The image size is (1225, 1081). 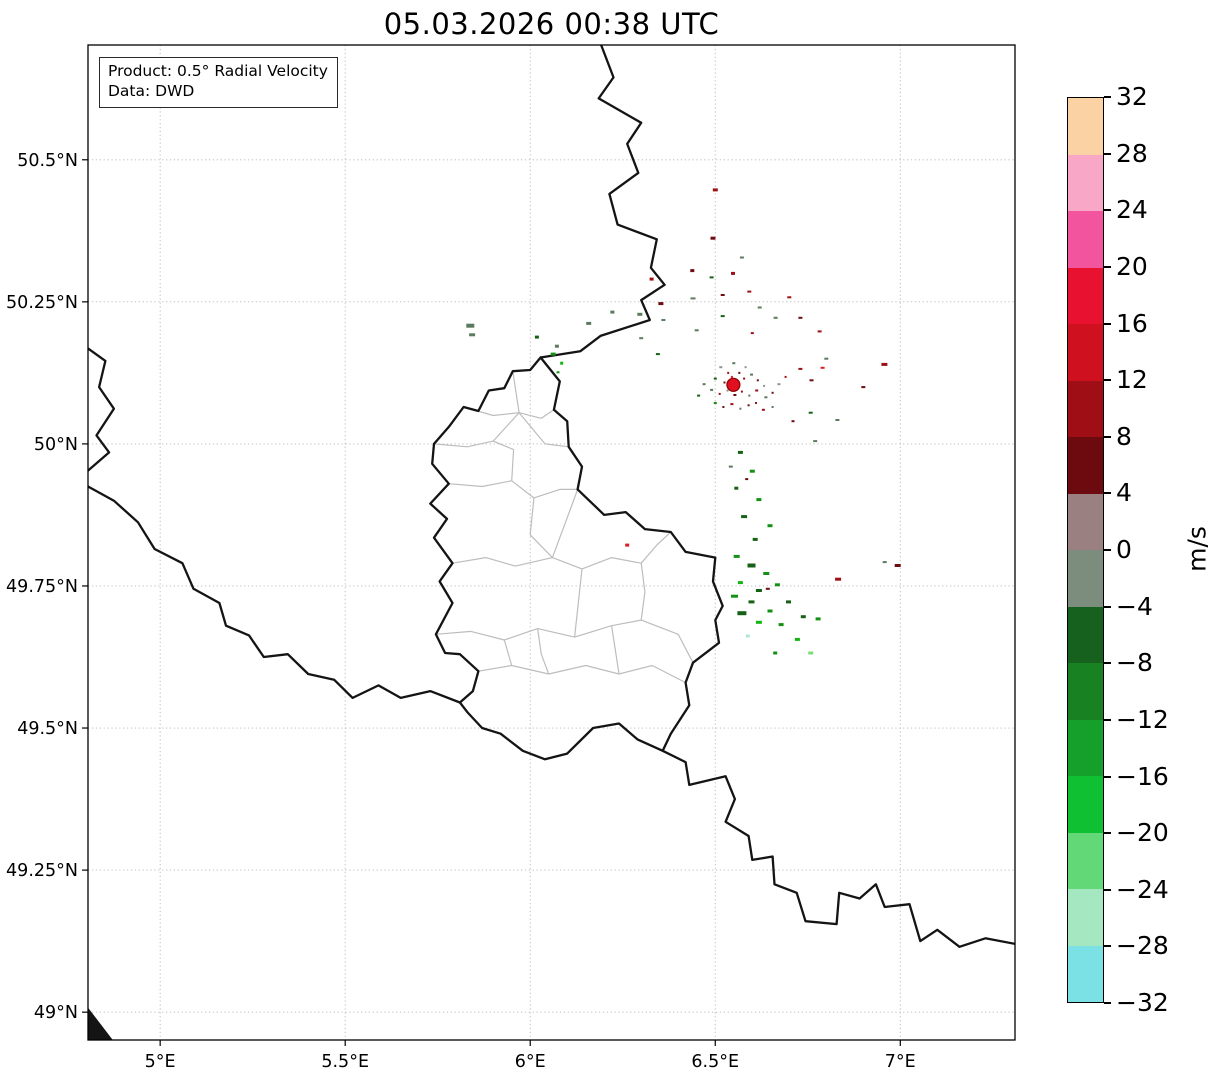 What do you see at coordinates (1142, 1002) in the screenshot?
I see `colorbar-tick-label: −32` at bounding box center [1142, 1002].